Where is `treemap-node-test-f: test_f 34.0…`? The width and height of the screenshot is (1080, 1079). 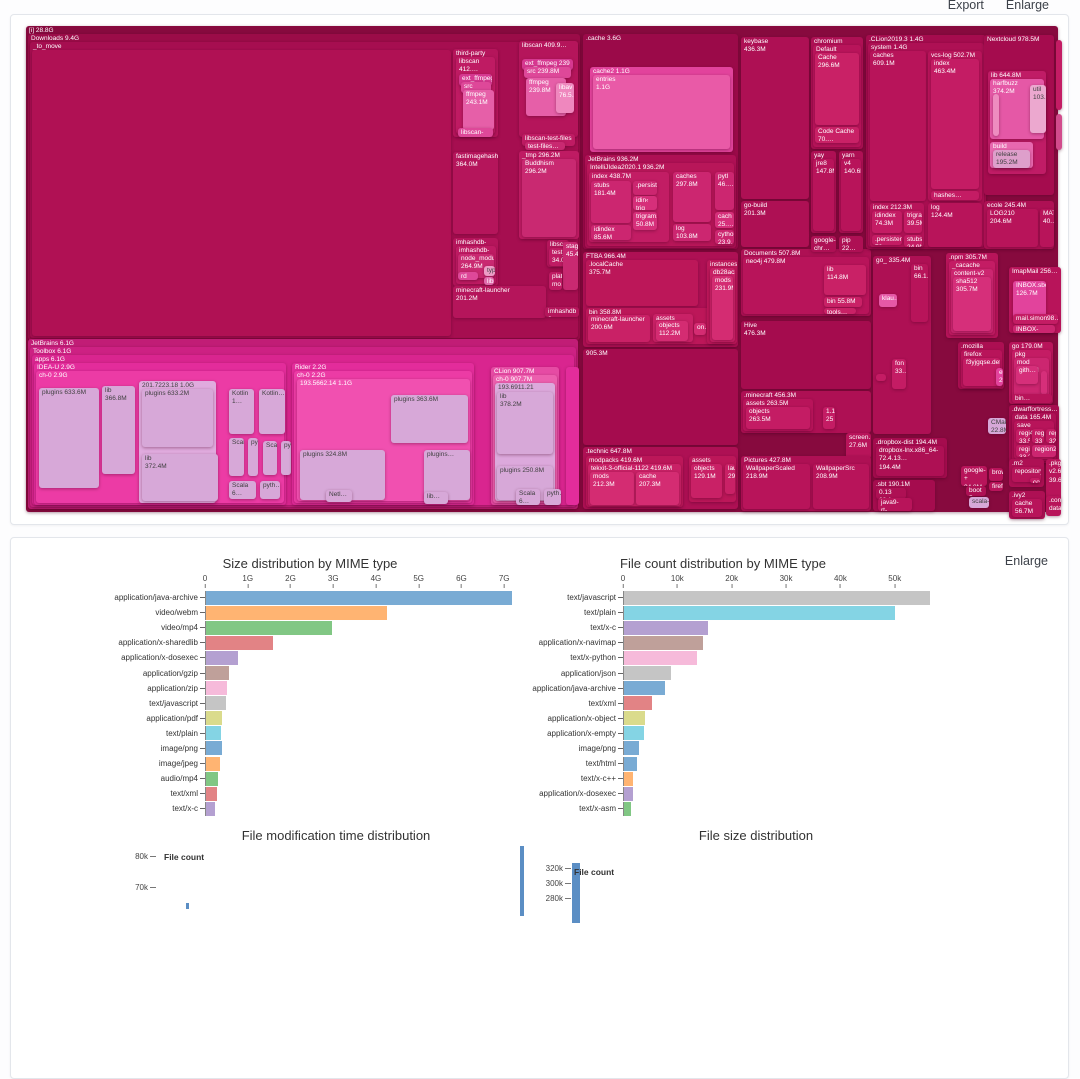 treemap-node-test-f: test_f 34.0… is located at coordinates (558, 257).